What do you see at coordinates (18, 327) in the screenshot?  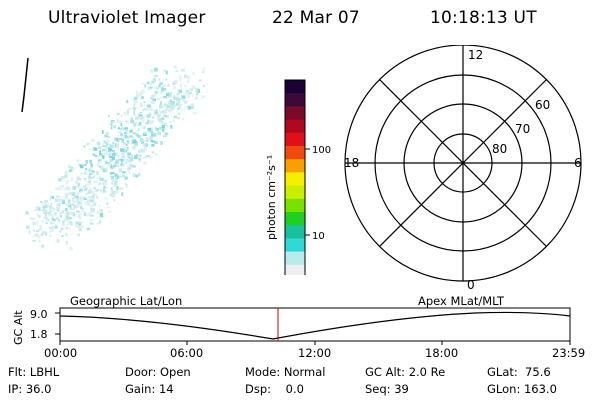 I see `timeline-y-title: GC Alt` at bounding box center [18, 327].